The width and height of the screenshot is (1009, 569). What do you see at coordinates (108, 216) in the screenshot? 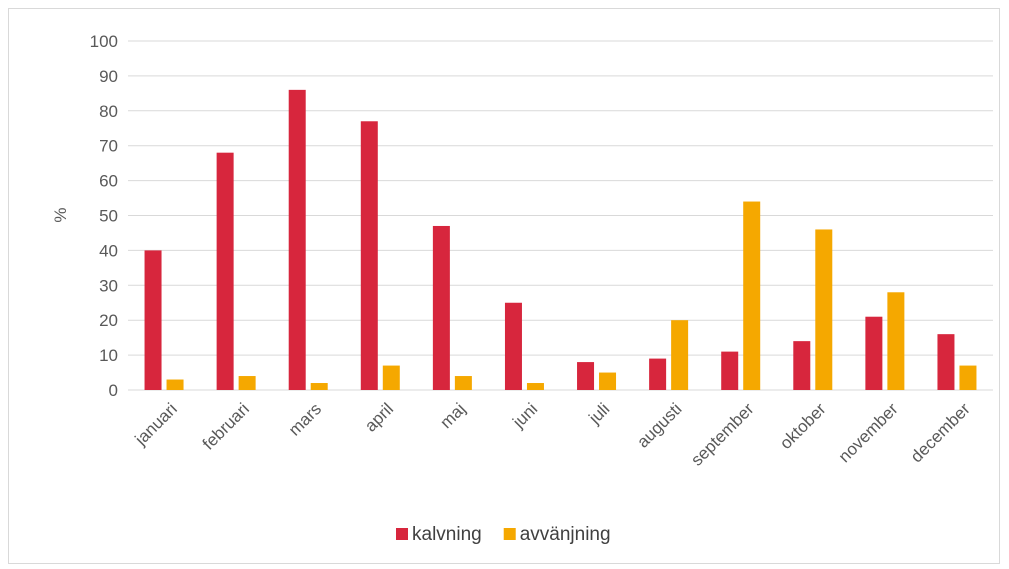
I see `y-tick-label: 50` at bounding box center [108, 216].